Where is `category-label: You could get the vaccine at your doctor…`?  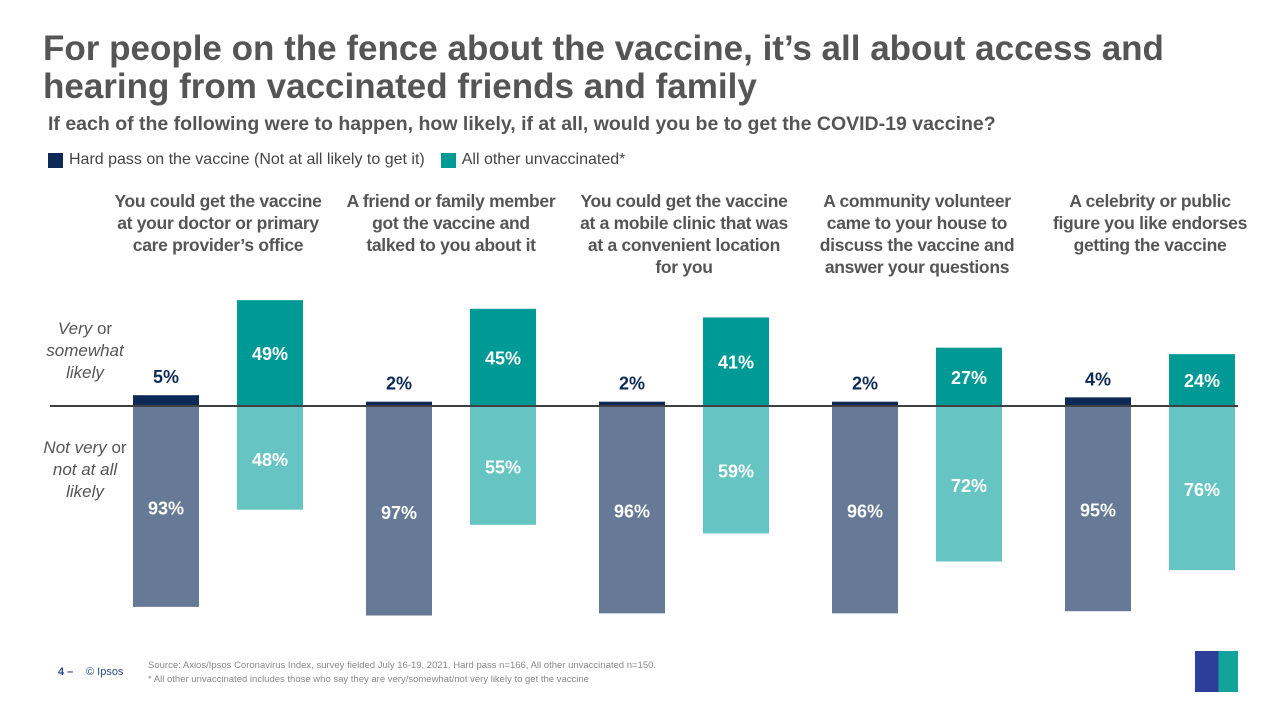 category-label: You could get the vaccine at your doctor… is located at coordinates (218, 223).